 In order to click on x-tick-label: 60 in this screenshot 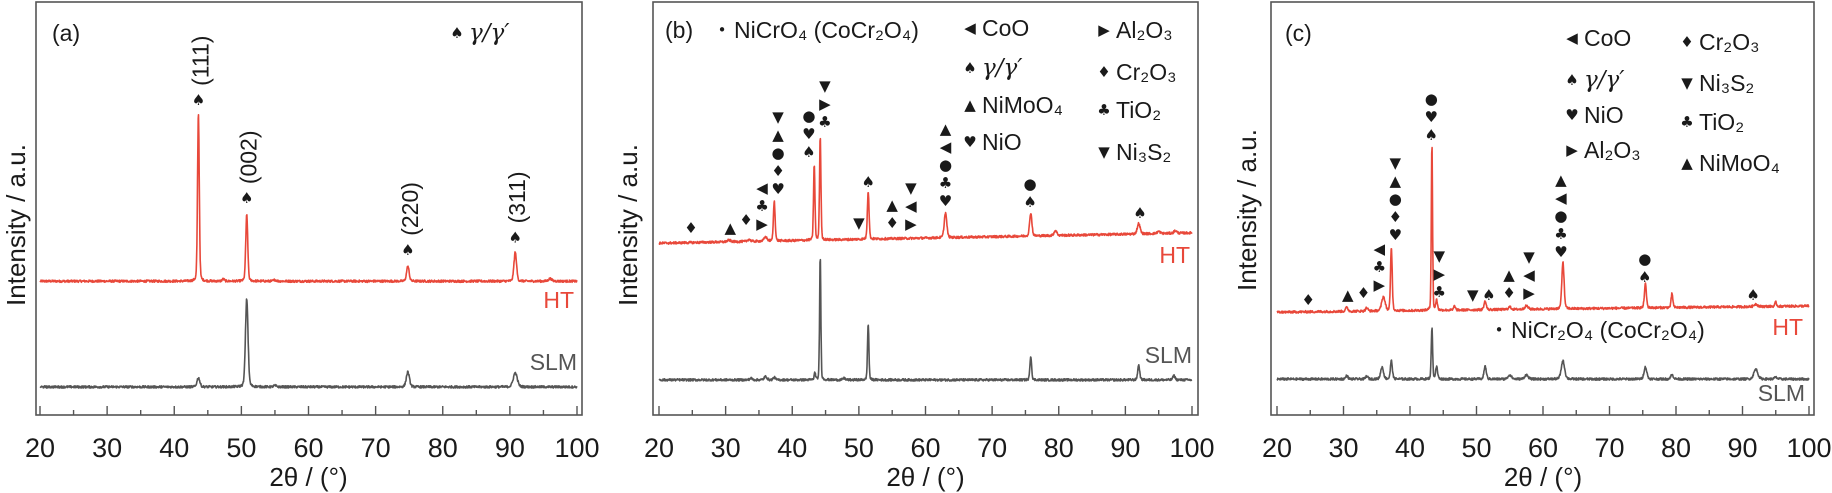, I will do `click(925, 448)`.